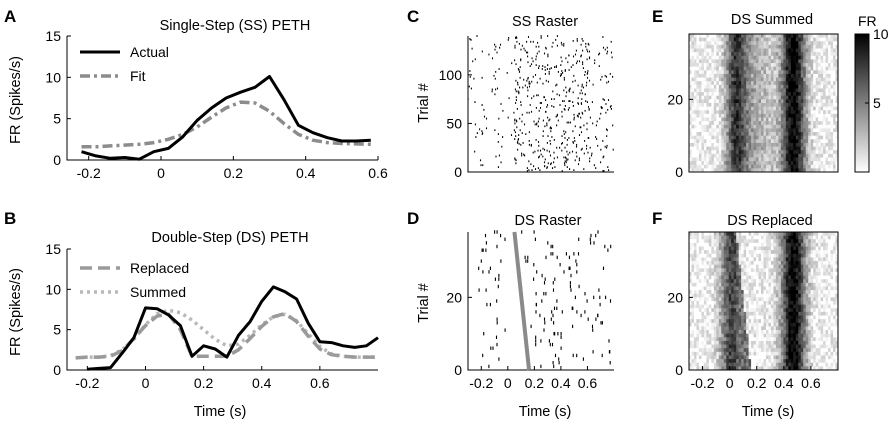  I want to click on panel-e: E DS Summed 020 FR 510, so click(770, 93).